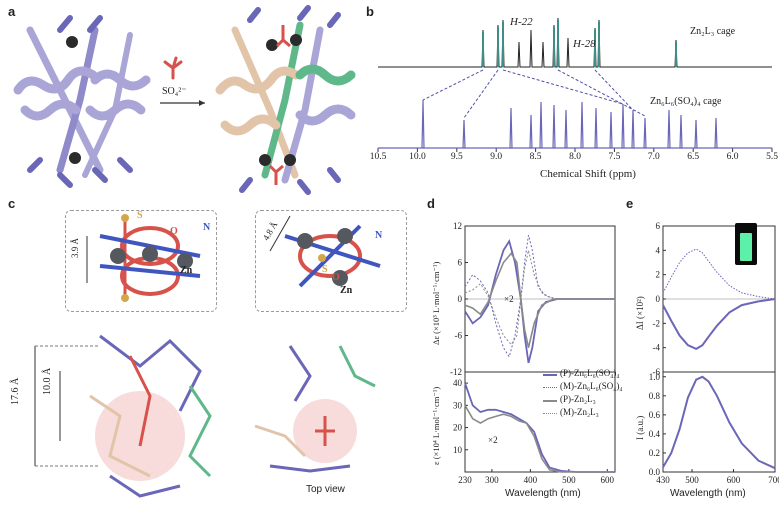 This screenshot has width=779, height=507. What do you see at coordinates (431, 203) in the screenshot?
I see `panel-letter-d: d` at bounding box center [431, 203].